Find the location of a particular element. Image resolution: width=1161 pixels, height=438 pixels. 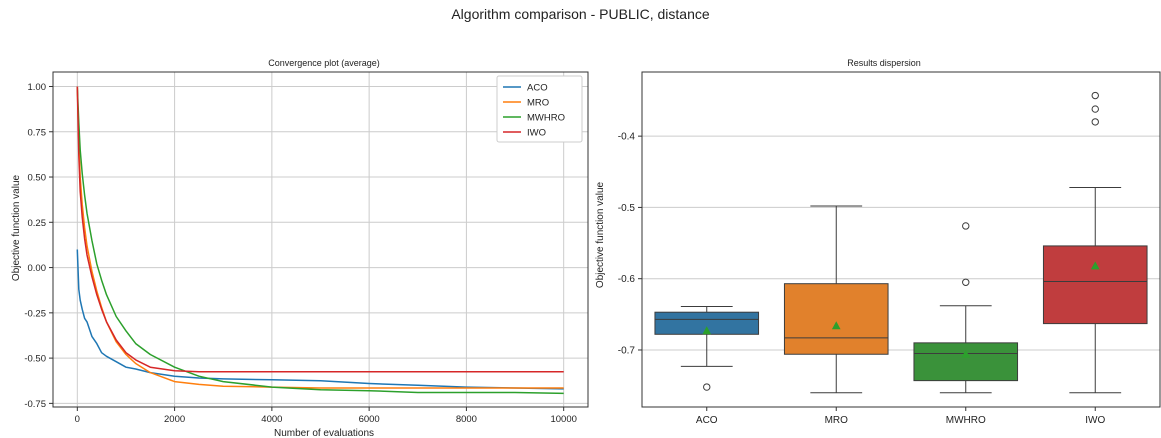

box-body-iwo is located at coordinates (1095, 285).